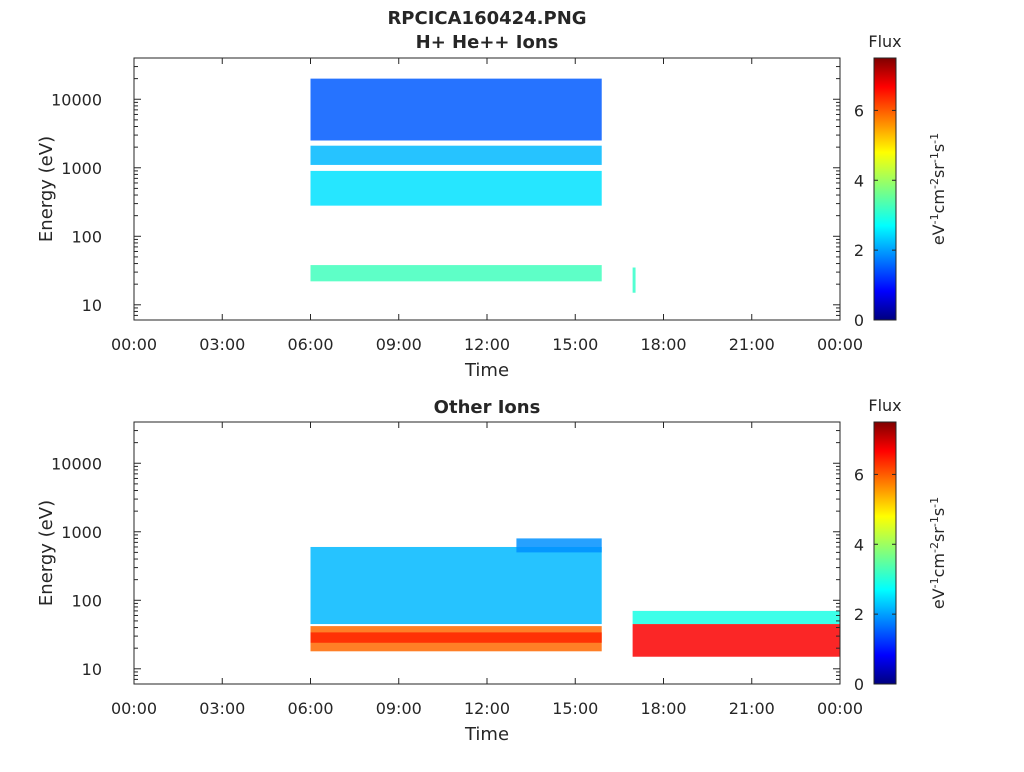  Describe the element at coordinates (486, 18) in the screenshot. I see `figure-title: RPCICA160424.PNG` at that location.